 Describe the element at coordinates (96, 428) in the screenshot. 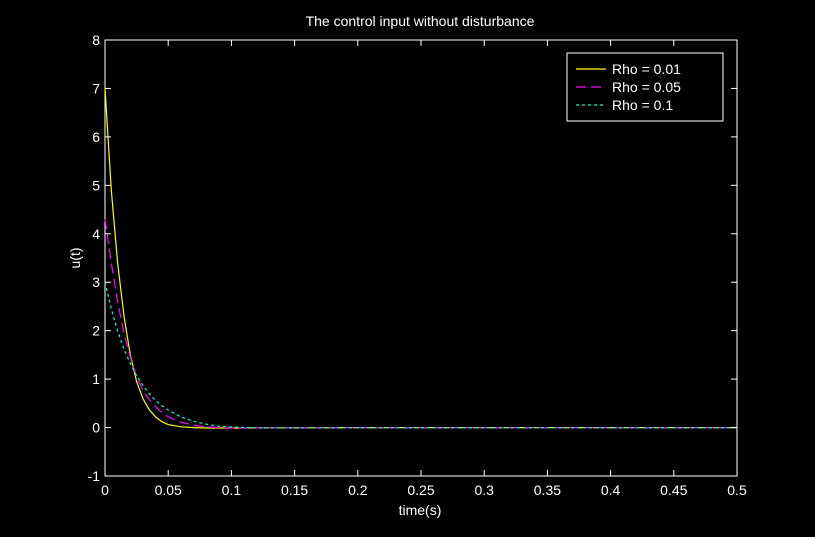

I see `y-tick-label: 0` at that location.